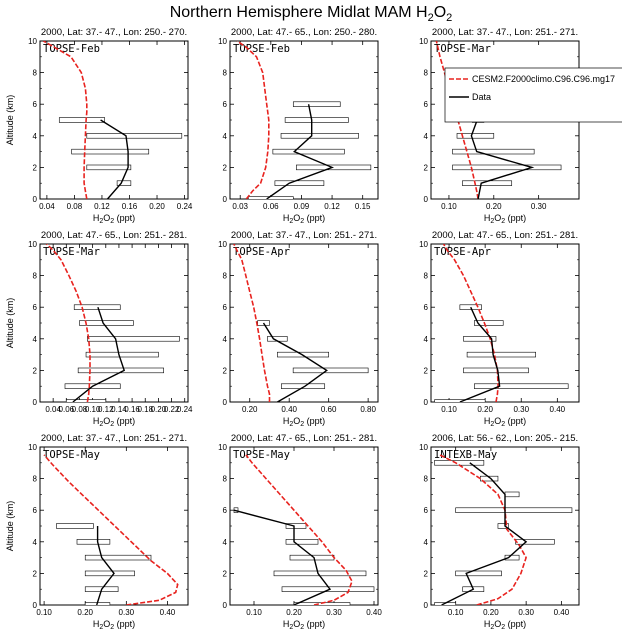 The image size is (622, 640). What do you see at coordinates (261, 49) in the screenshot?
I see `campaign-label: TOPSE-Feb` at bounding box center [261, 49].